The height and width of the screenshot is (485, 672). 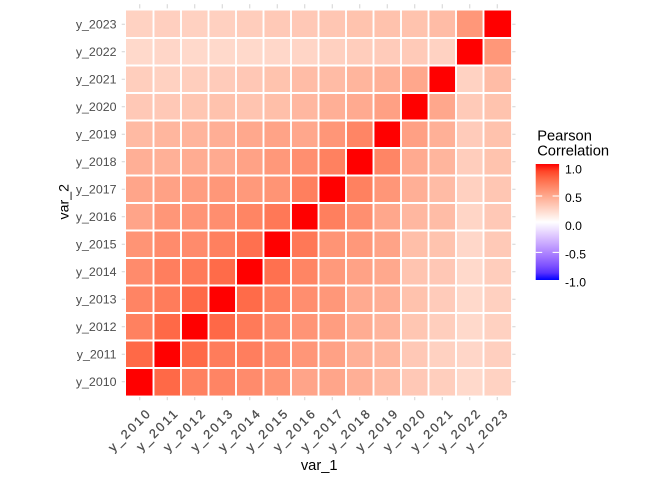 I want to click on svg-text: y_2015, so click(x=96, y=245).